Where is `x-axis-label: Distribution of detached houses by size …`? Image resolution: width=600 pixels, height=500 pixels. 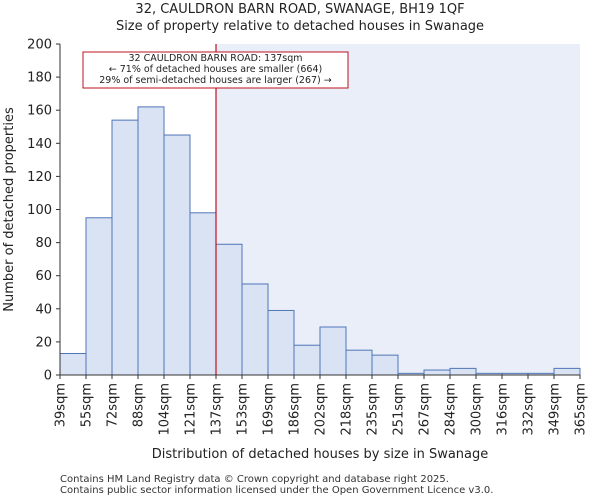
x-axis-label: Distribution of detached houses by size … is located at coordinates (320, 454).